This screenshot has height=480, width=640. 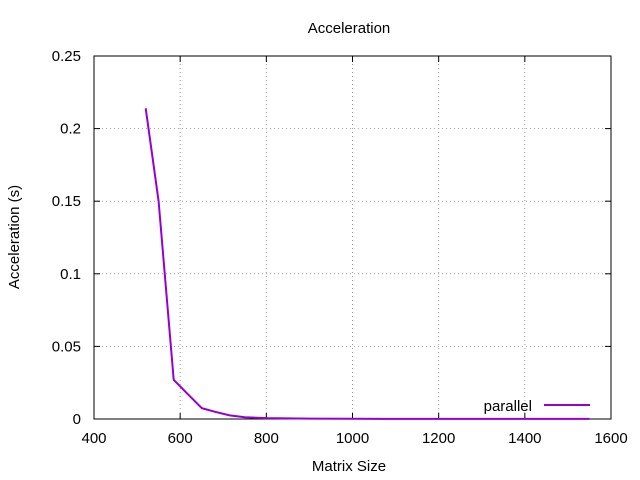 I want to click on y-tick-label: 0, so click(x=77, y=419).